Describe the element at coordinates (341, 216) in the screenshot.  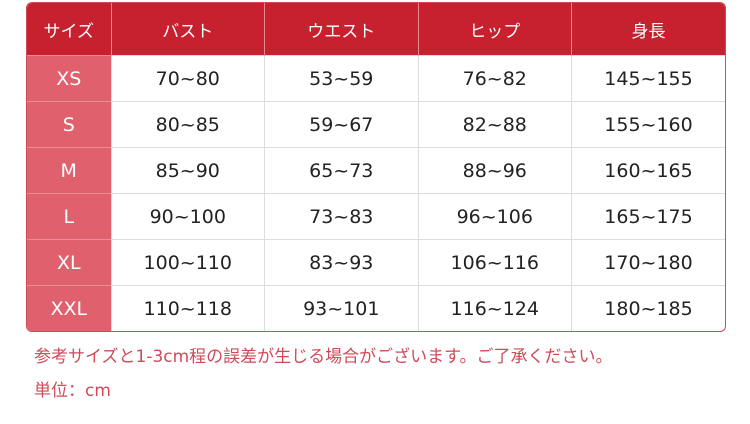
I see `measurement-cell: 73~83` at that location.